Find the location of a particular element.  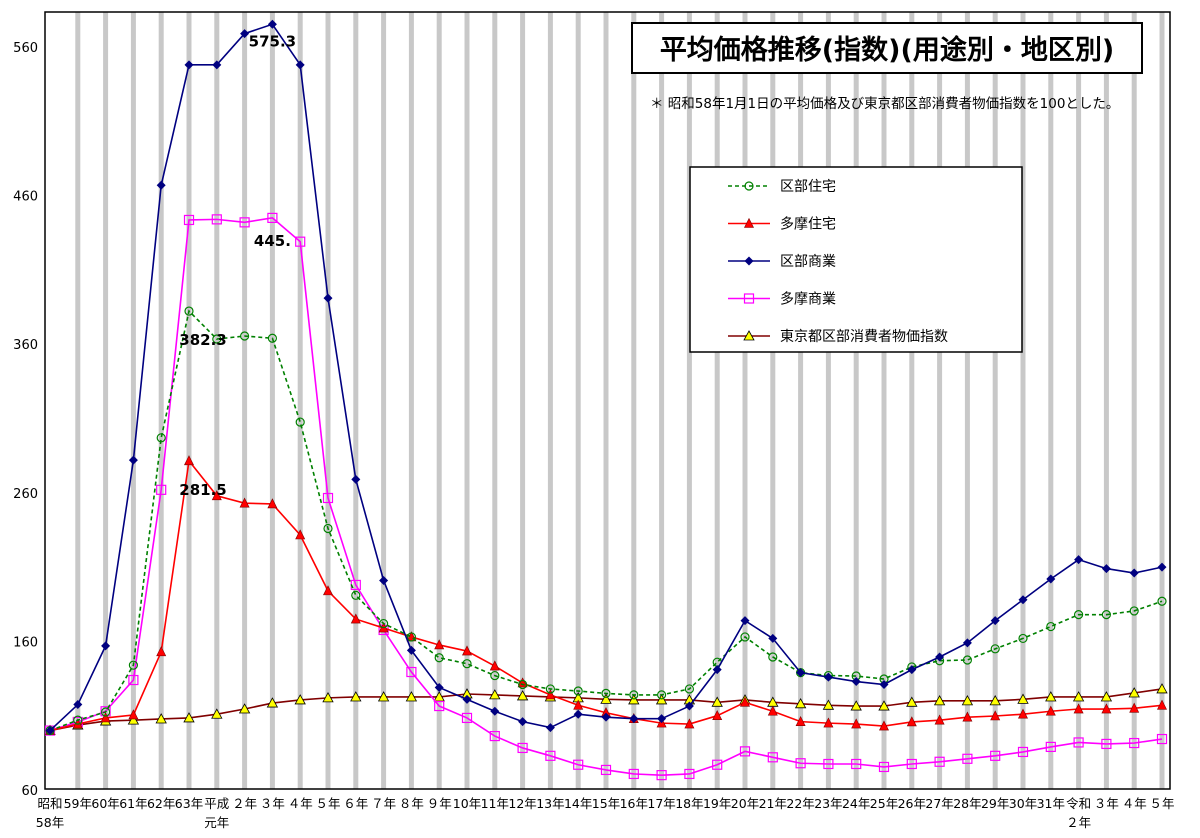

x-tick-label: 19年 is located at coordinates (717, 803).